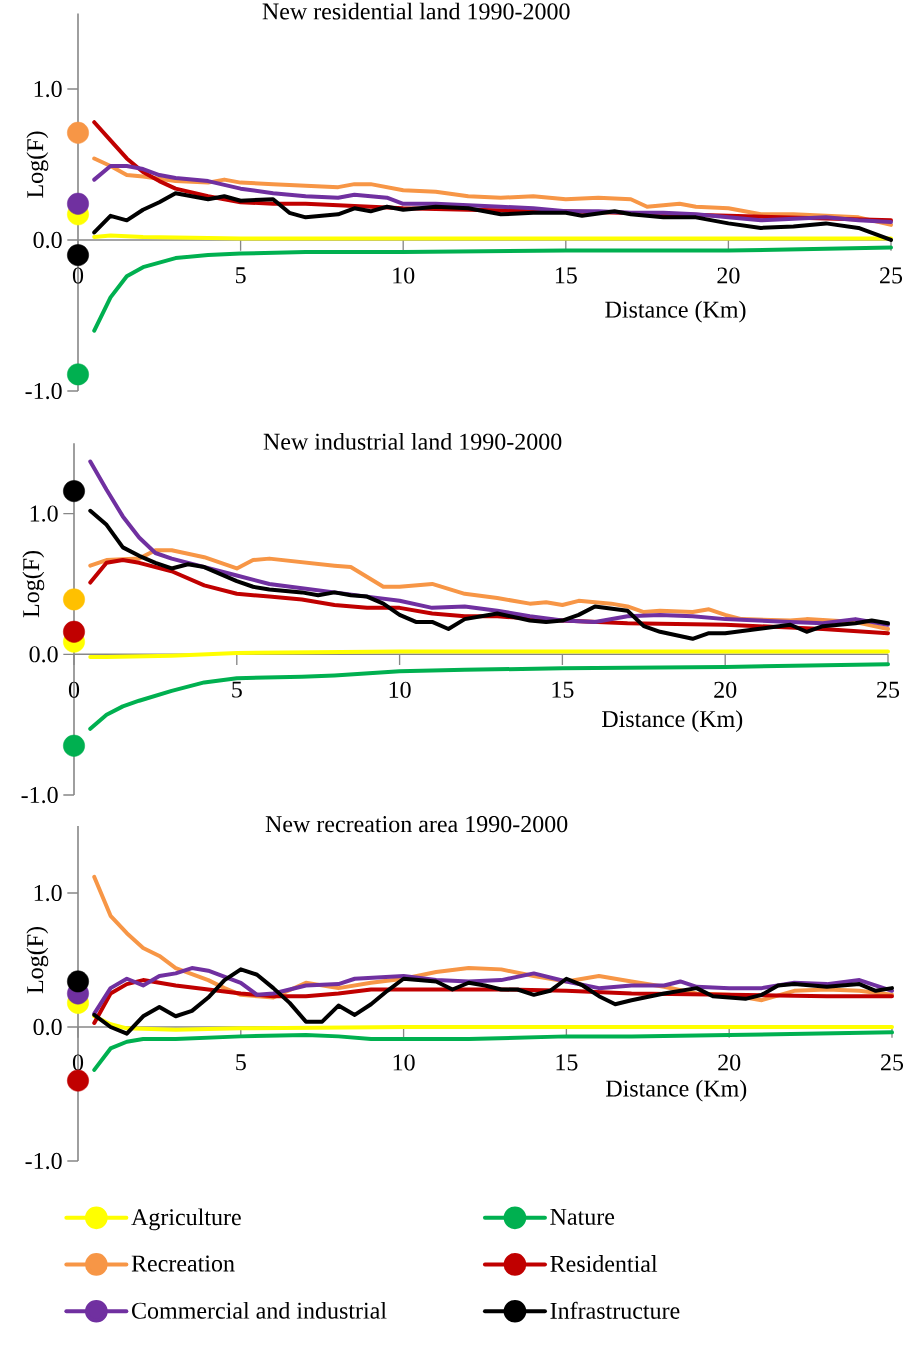  I want to click on legend-label: Recreation, so click(183, 1263).